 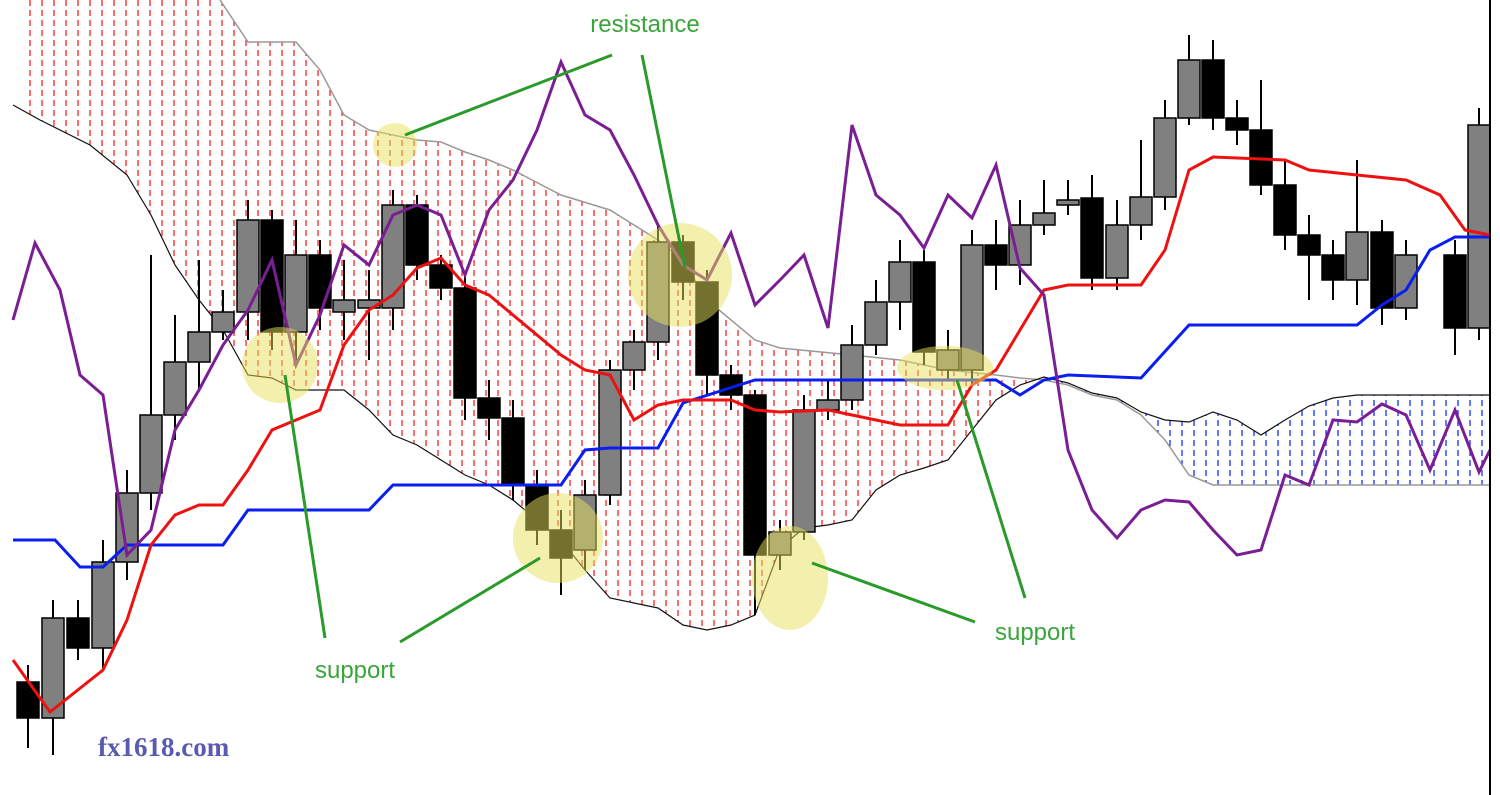 I want to click on annotation: resistance, so click(x=644, y=24).